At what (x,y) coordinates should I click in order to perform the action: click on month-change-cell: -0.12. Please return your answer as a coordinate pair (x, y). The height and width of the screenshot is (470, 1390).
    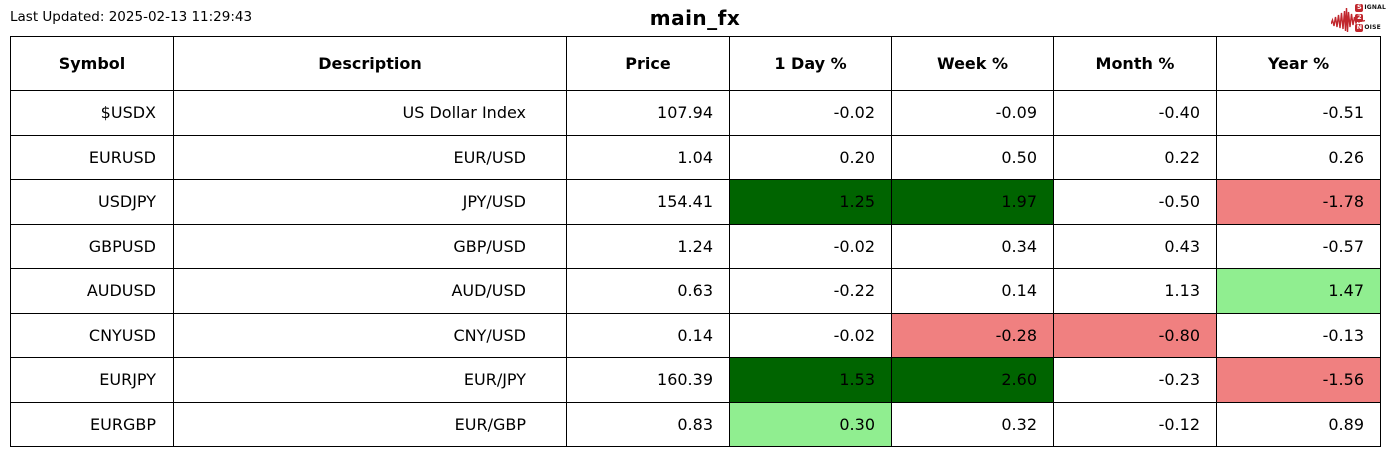
    Looking at the image, I should click on (1135, 424).